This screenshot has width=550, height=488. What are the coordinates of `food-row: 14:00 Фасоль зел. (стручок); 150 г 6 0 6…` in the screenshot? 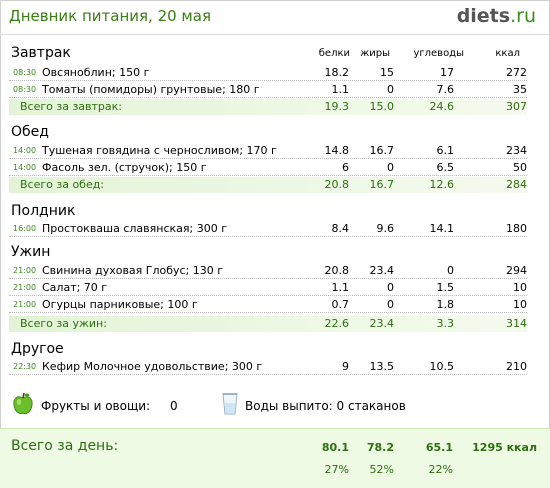 It's located at (268, 168).